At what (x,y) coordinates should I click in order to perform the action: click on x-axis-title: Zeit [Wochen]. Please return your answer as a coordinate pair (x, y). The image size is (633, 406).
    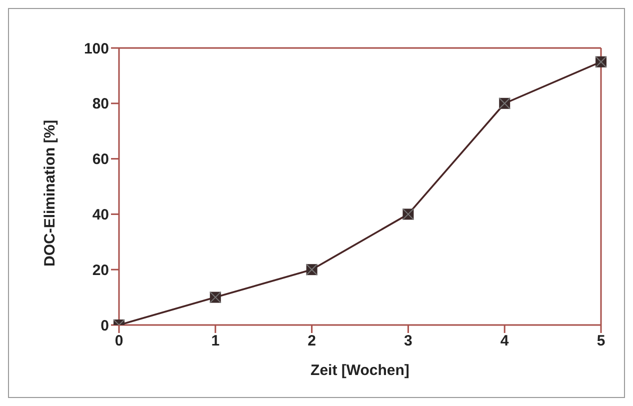
    Looking at the image, I should click on (360, 370).